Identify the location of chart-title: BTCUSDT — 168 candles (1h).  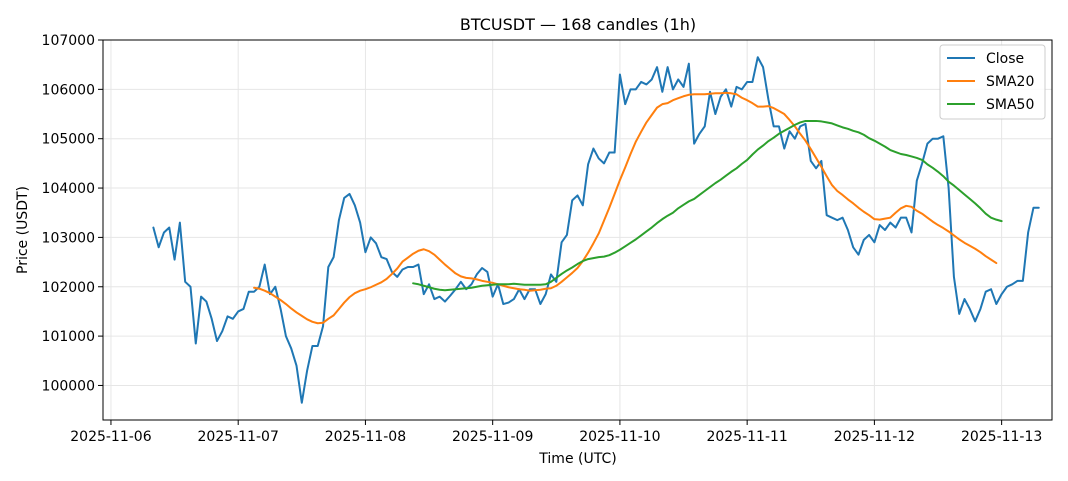
(578, 24).